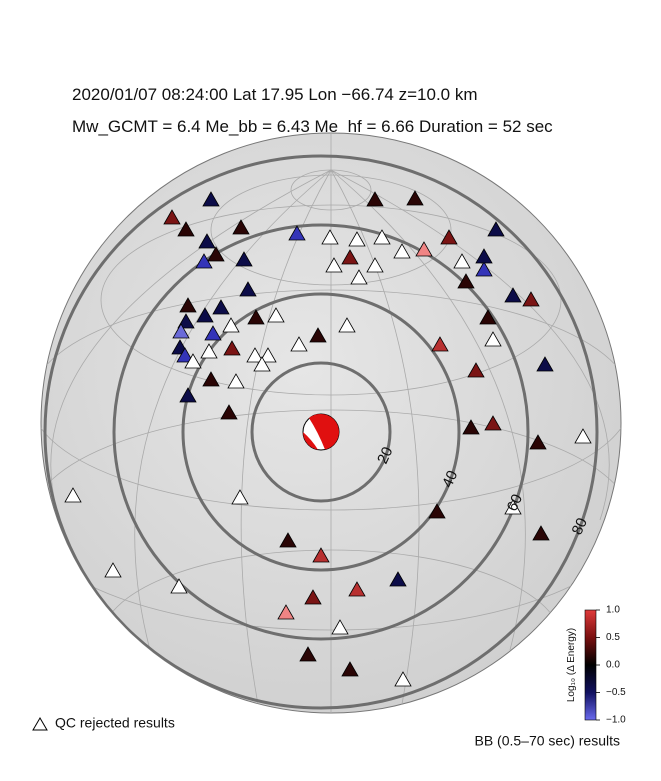 The image size is (661, 781). I want to click on colorbar-tick-label: 0.0, so click(613, 665).